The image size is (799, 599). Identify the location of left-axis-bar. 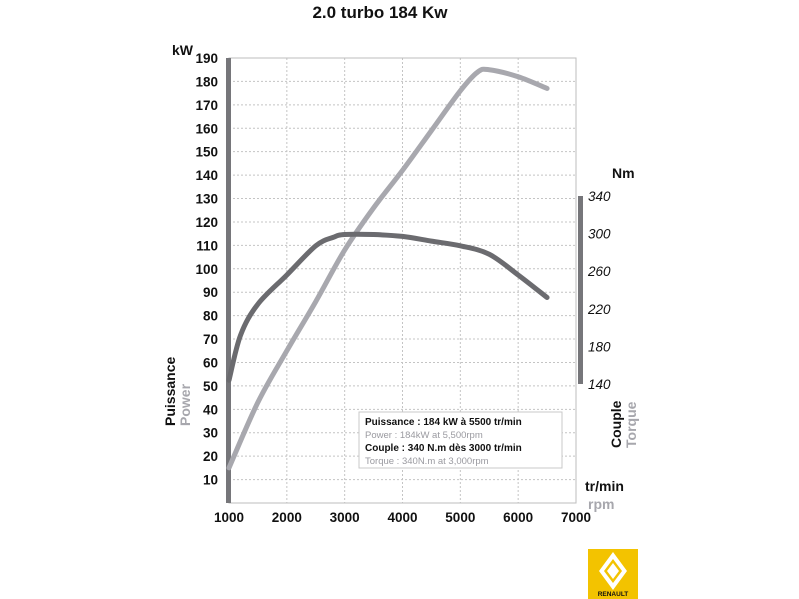
(228, 280).